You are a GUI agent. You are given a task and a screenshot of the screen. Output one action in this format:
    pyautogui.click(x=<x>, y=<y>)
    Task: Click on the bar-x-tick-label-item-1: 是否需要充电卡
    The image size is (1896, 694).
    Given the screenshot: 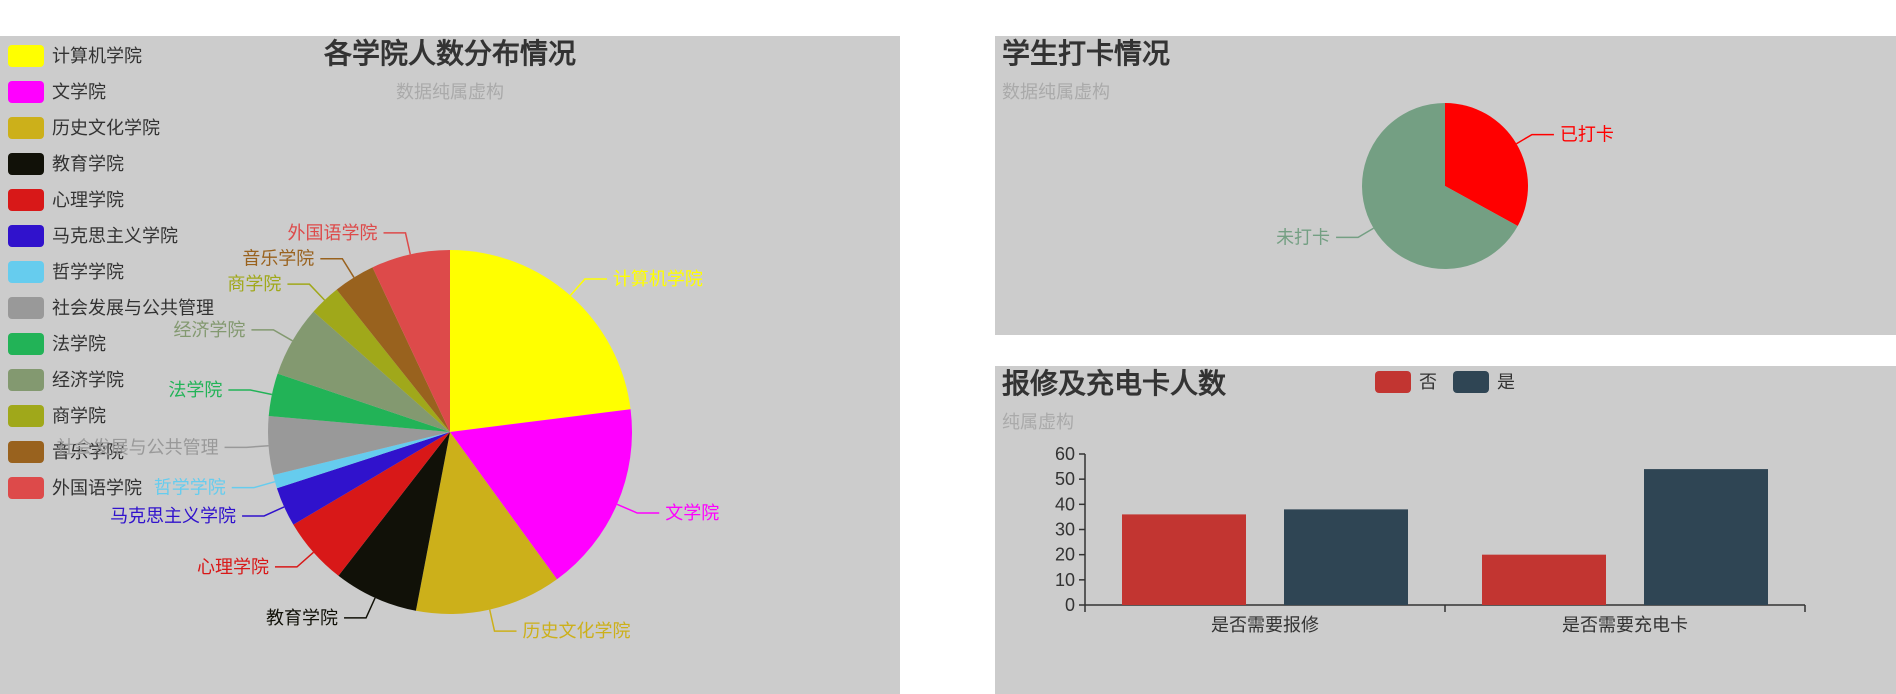 What is the action you would take?
    pyautogui.click(x=1625, y=625)
    